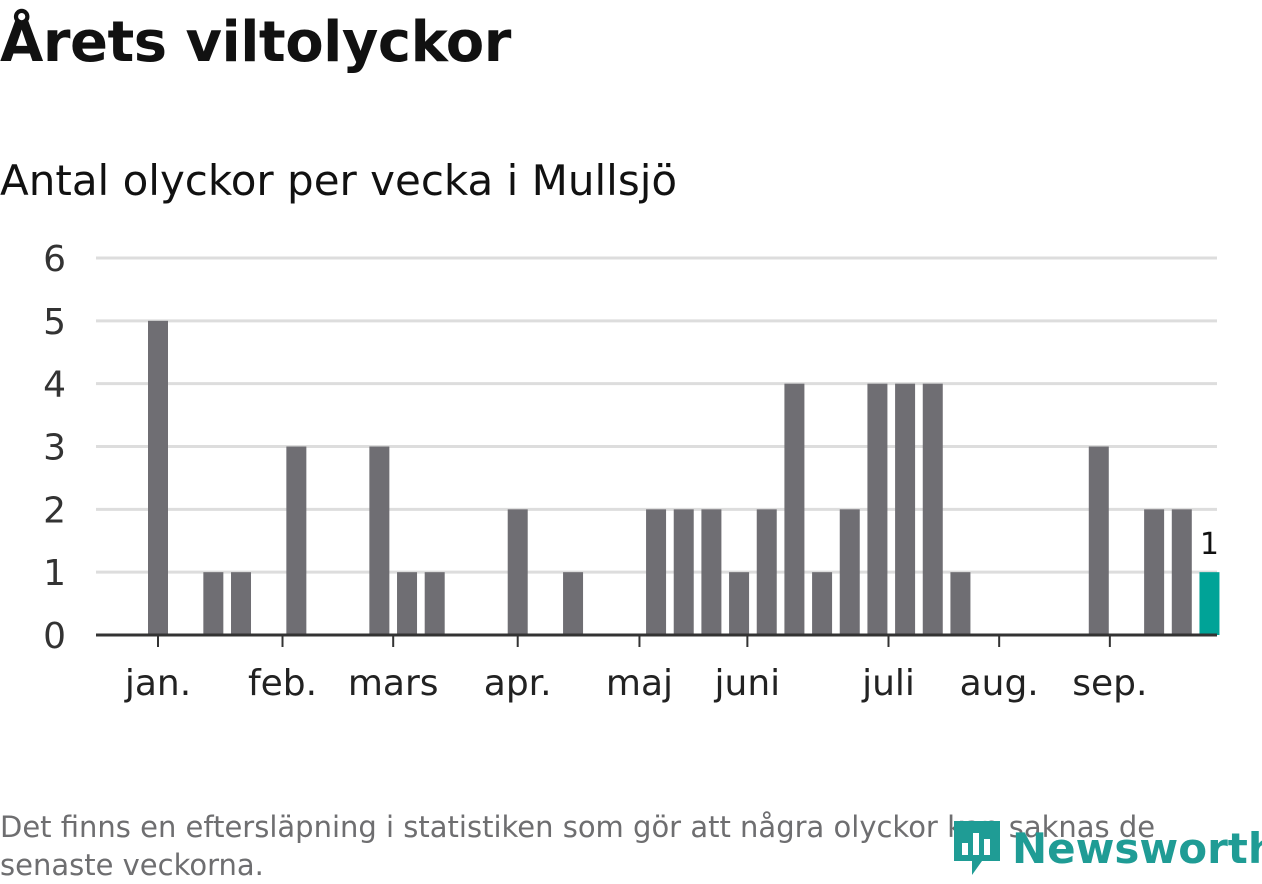 Image resolution: width=1262 pixels, height=884 pixels. What do you see at coordinates (999, 683) in the screenshot?
I see `x-tick-label: aug.` at bounding box center [999, 683].